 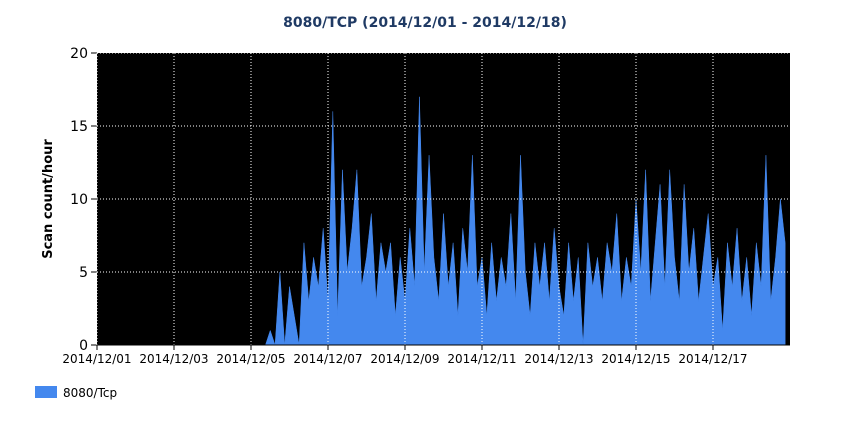 I want to click on legend-label: 8080/Tcp, so click(x=90, y=393).